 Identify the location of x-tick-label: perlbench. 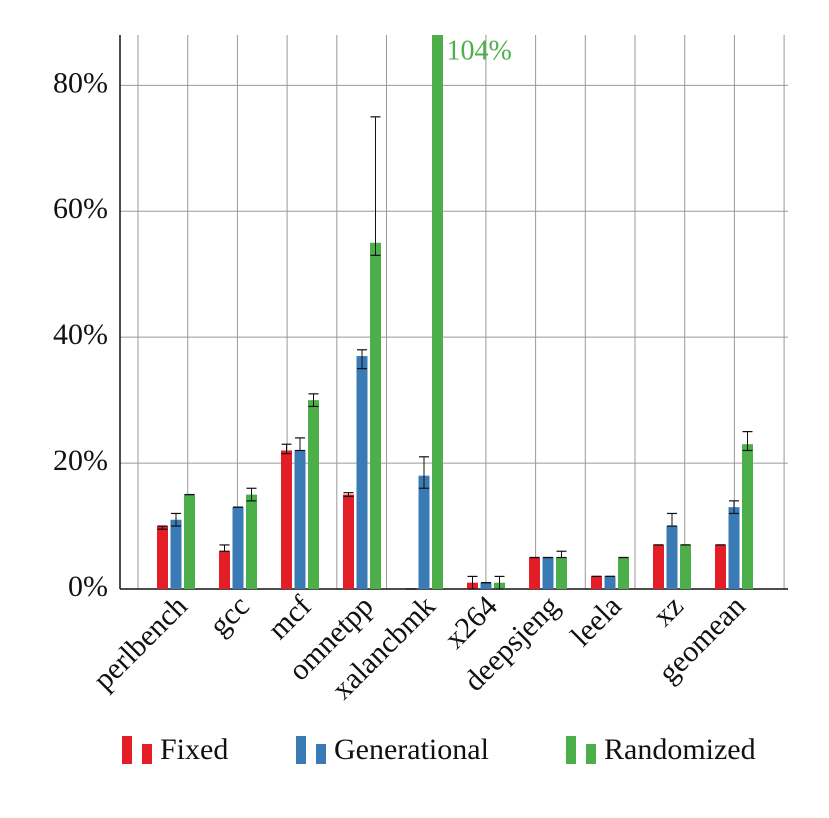
(140, 642).